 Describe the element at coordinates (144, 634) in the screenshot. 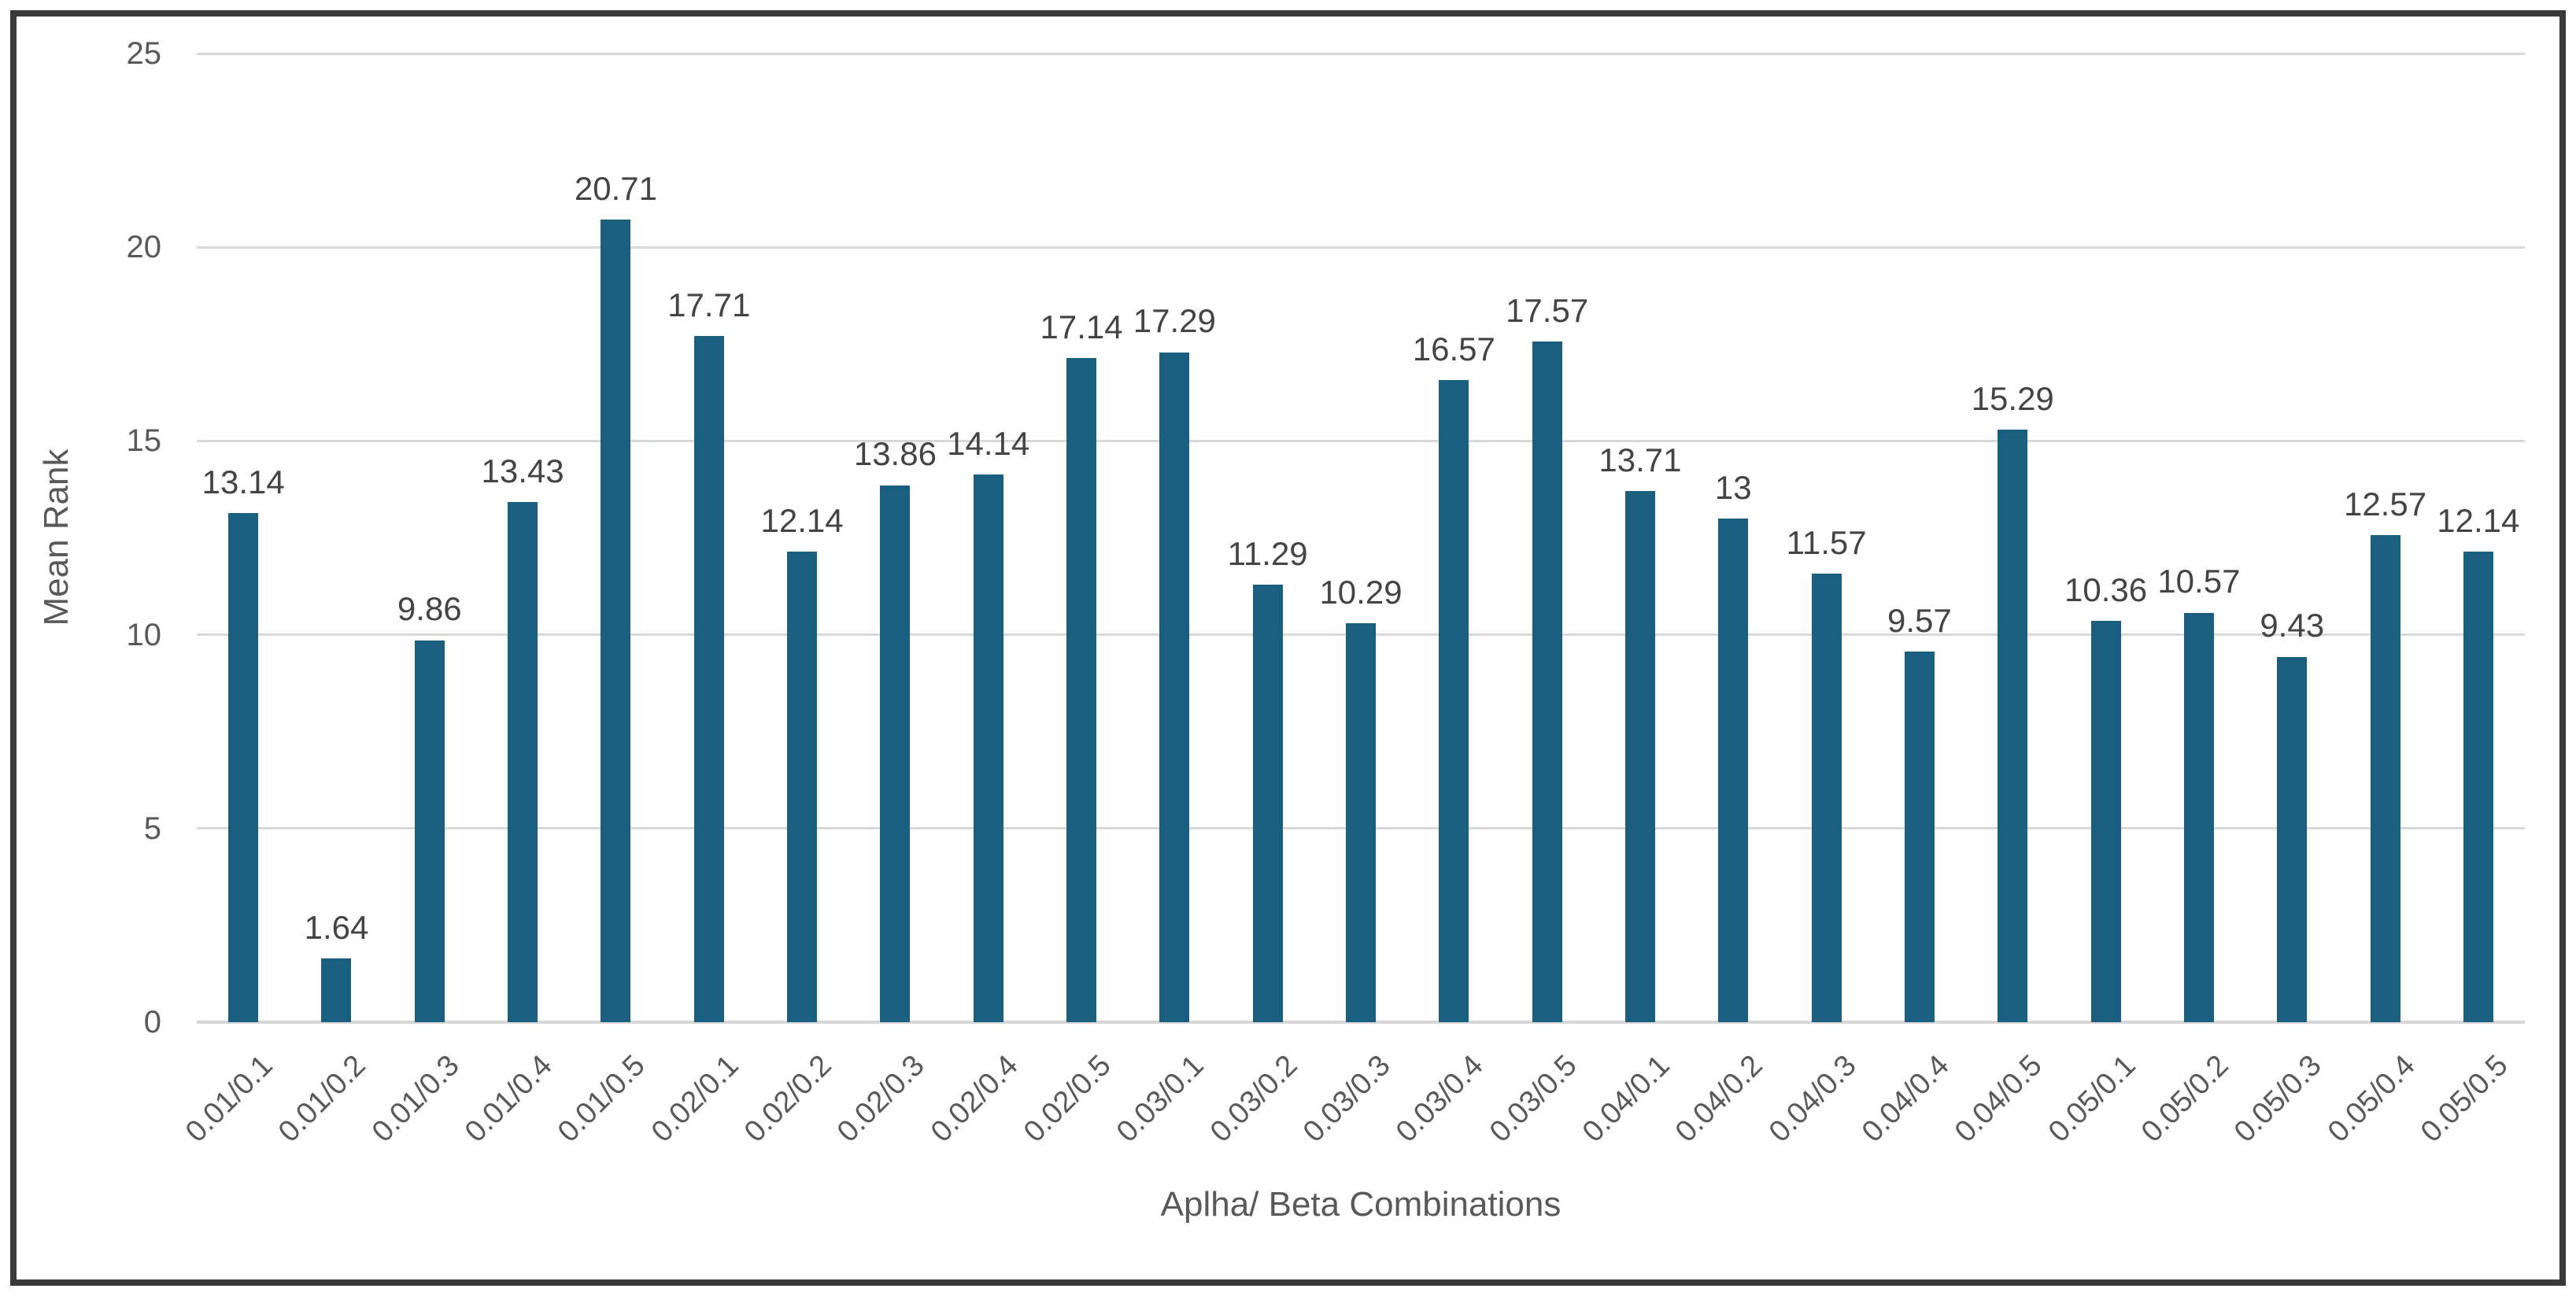

I see `y-tick-label: 10` at that location.